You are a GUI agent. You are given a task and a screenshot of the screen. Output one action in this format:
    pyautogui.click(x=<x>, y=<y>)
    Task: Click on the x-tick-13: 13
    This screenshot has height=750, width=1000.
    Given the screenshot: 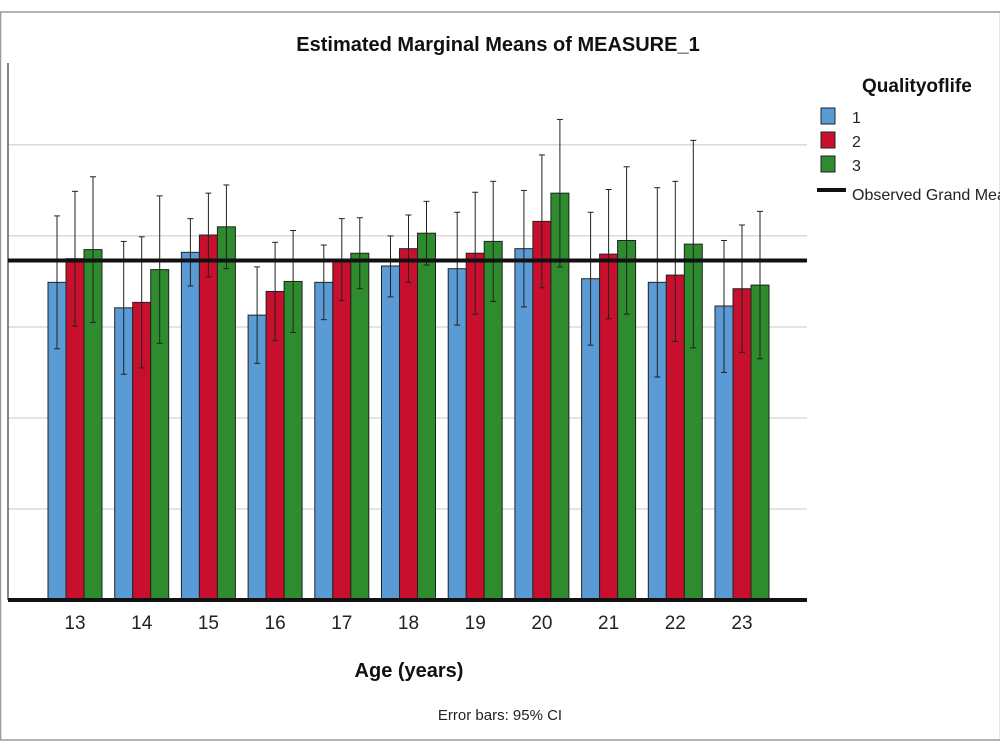 What is the action you would take?
    pyautogui.click(x=74, y=623)
    